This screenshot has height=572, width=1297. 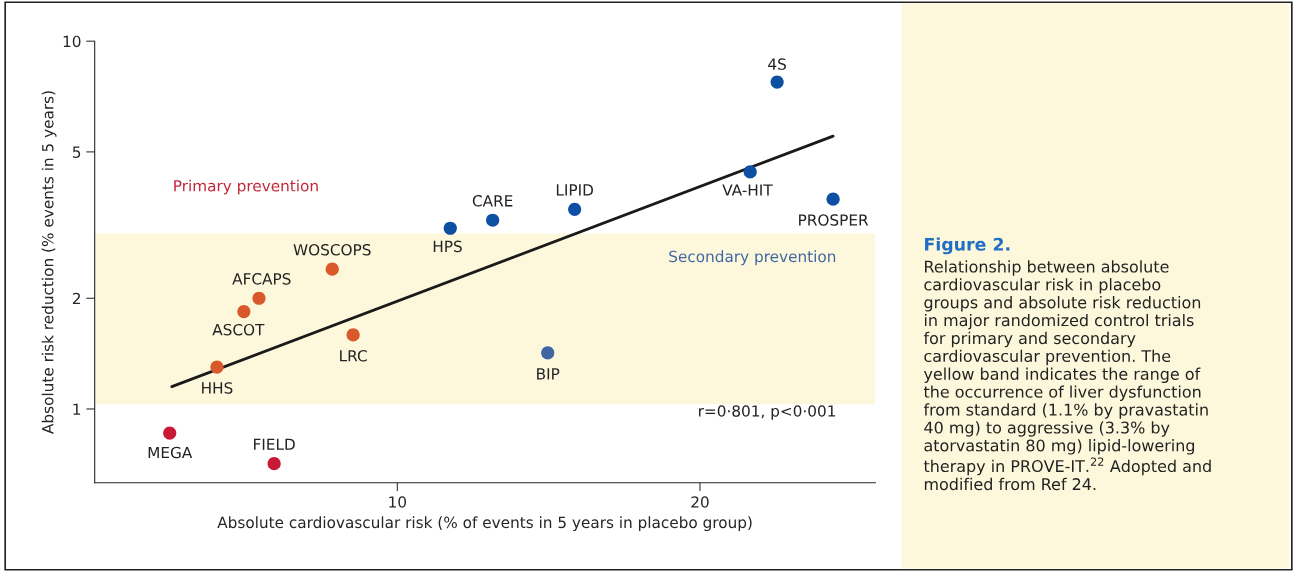 What do you see at coordinates (72, 41) in the screenshot?
I see `y-tick-label: 10` at bounding box center [72, 41].